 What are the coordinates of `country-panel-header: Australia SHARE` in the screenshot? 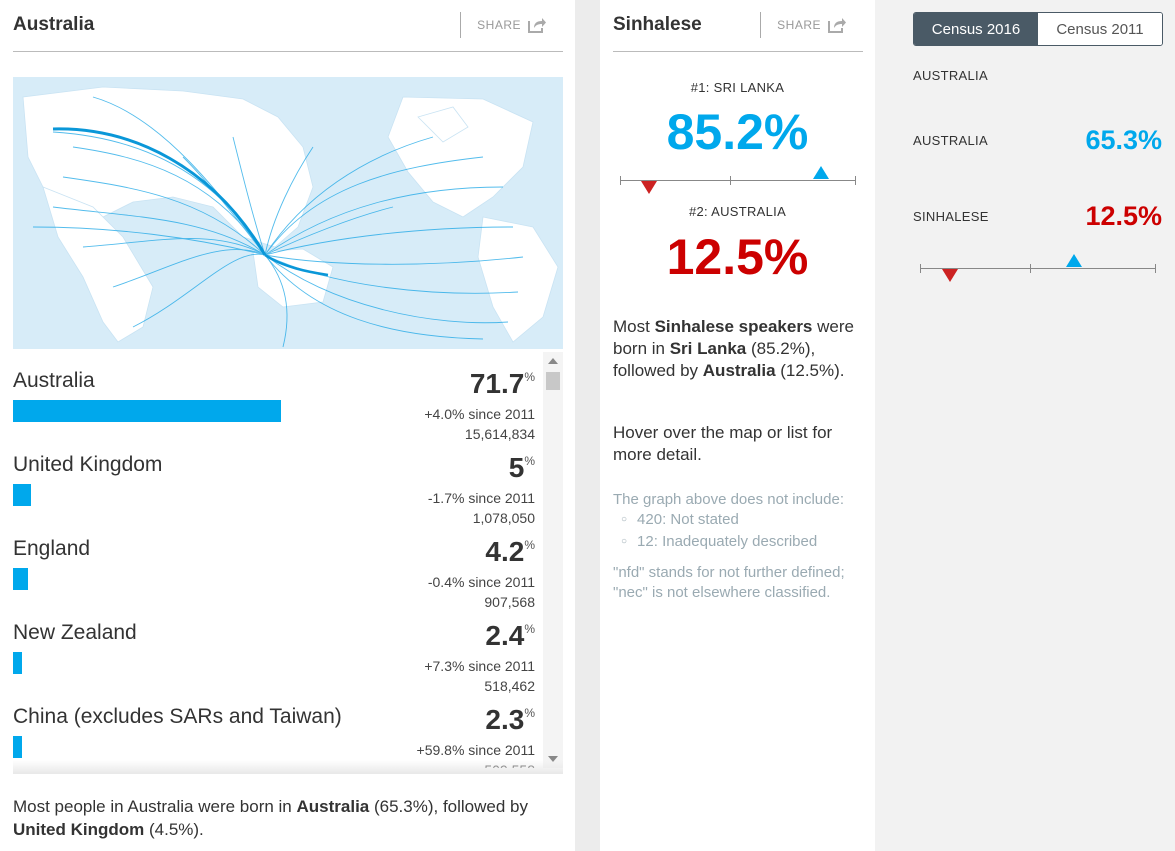 It's located at (288, 26).